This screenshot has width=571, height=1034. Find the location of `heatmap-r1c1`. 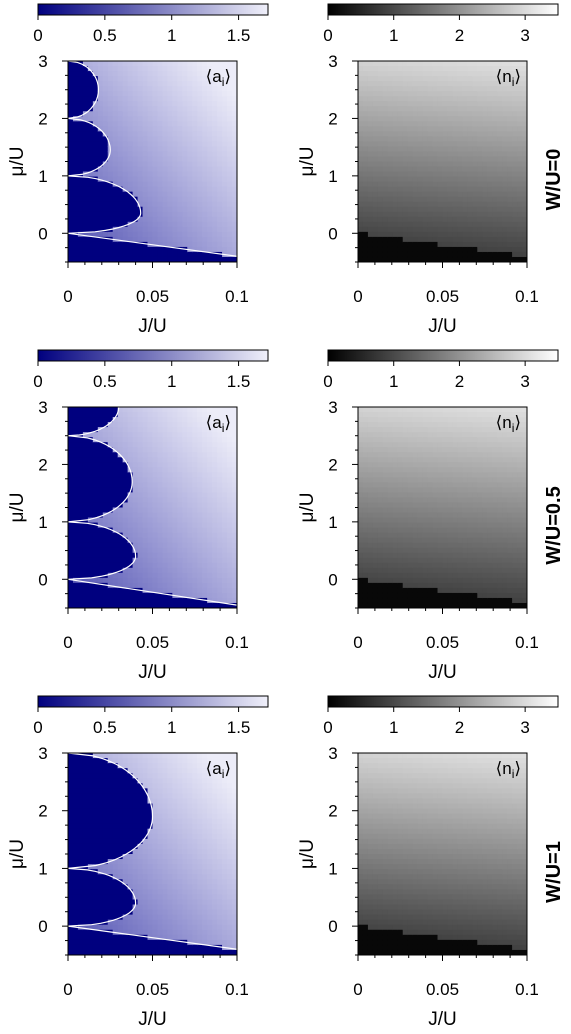

heatmap-r1c1 is located at coordinates (152, 161).